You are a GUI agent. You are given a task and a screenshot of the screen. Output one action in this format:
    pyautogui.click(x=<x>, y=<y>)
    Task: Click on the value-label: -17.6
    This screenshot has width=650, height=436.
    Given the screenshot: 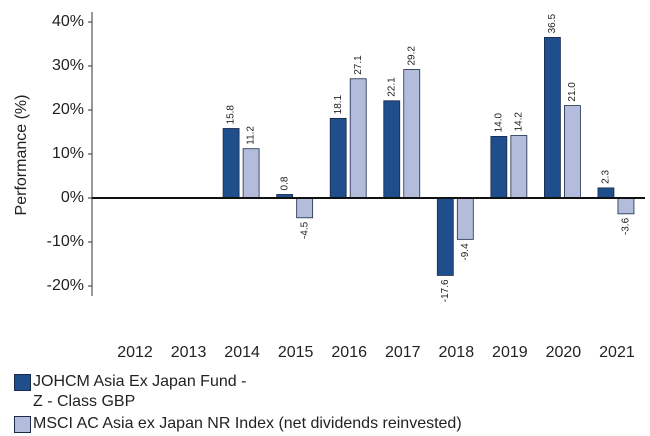 What is the action you would take?
    pyautogui.click(x=445, y=290)
    